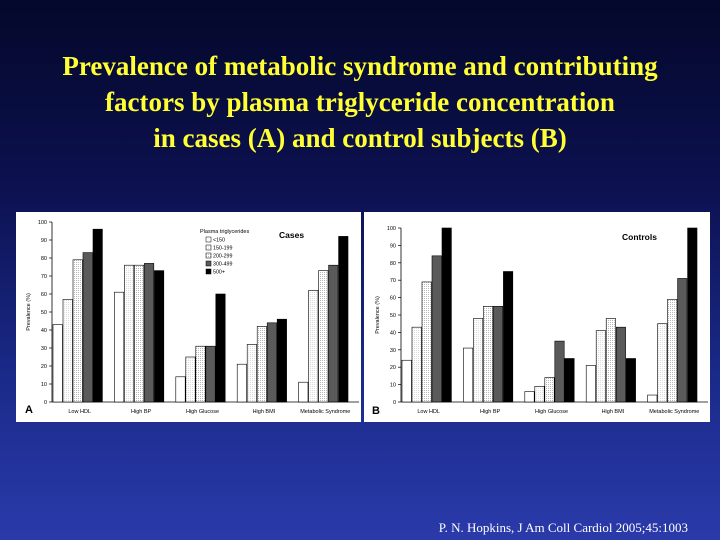 The height and width of the screenshot is (540, 720). I want to click on y-tick-label: 10, so click(393, 386).